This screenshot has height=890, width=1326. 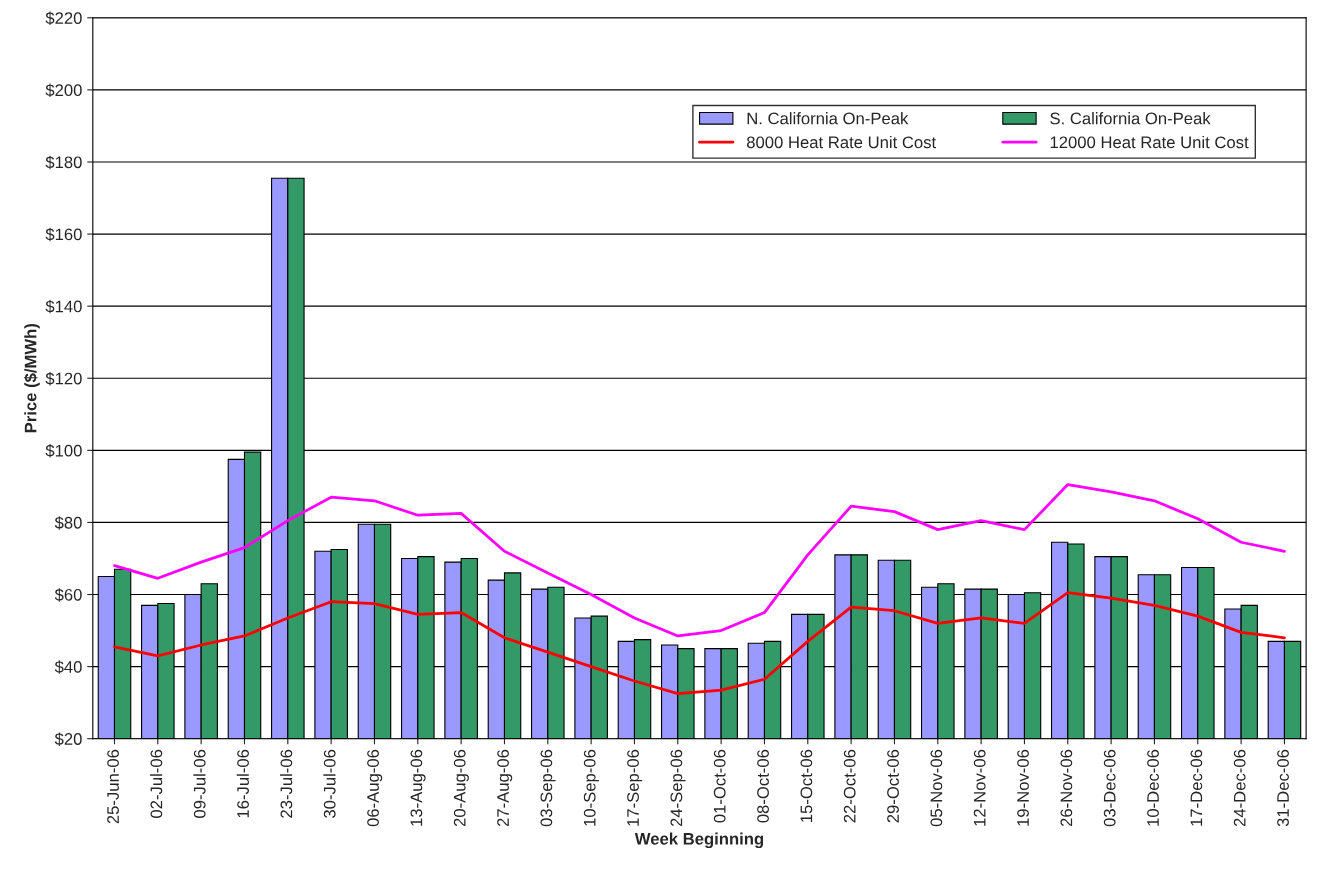 What do you see at coordinates (199, 783) in the screenshot?
I see `x-tick-label: 09-Jul-06` at bounding box center [199, 783].